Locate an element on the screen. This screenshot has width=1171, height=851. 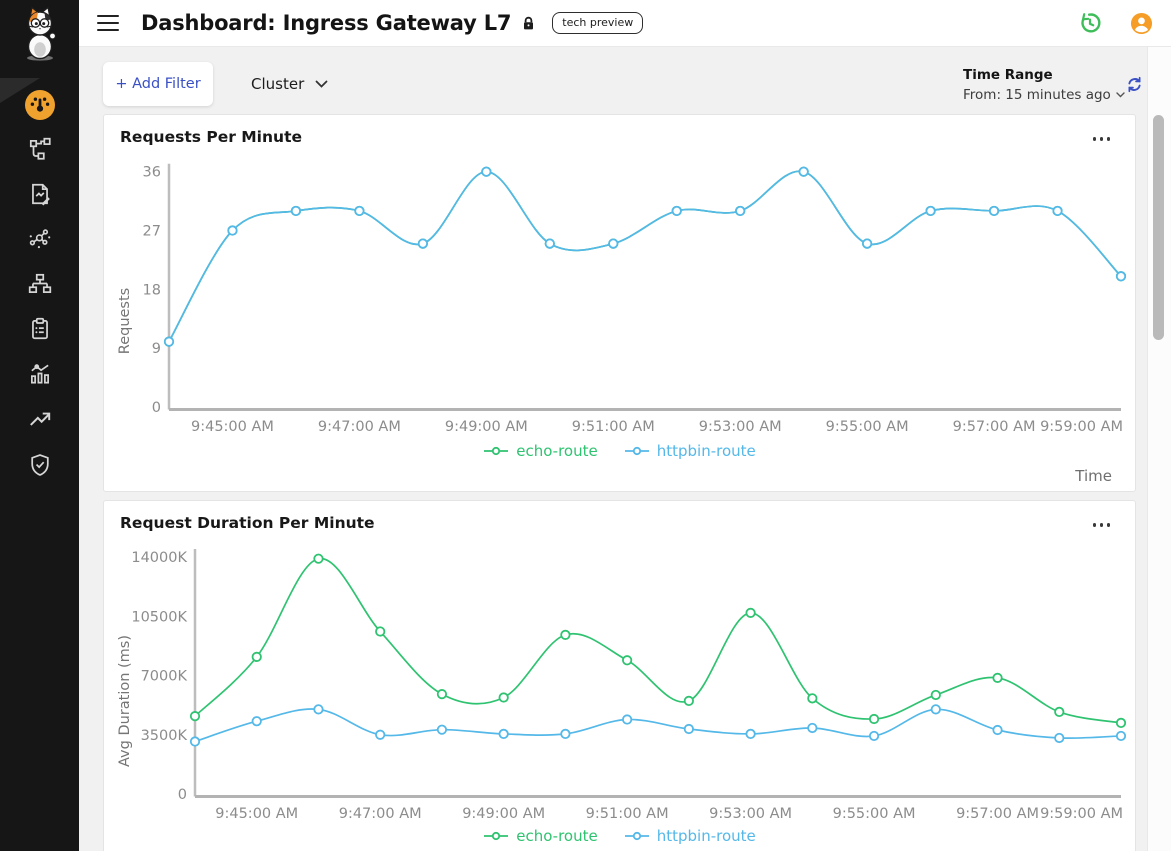
chart-title: Request Duration Per Minute is located at coordinates (247, 523).